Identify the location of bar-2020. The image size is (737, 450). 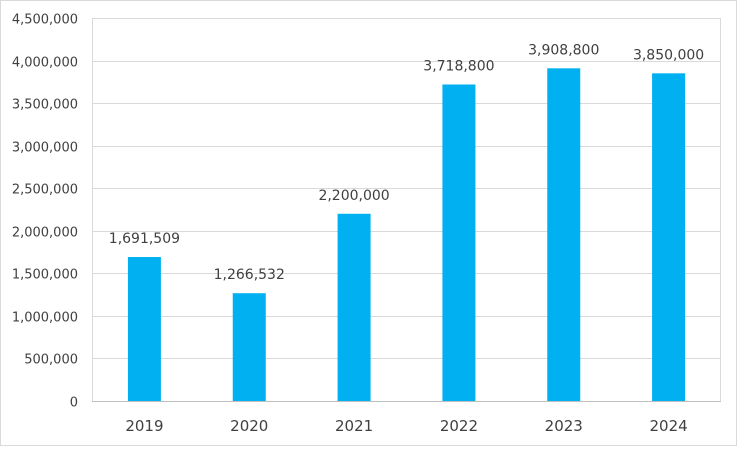
(249, 347).